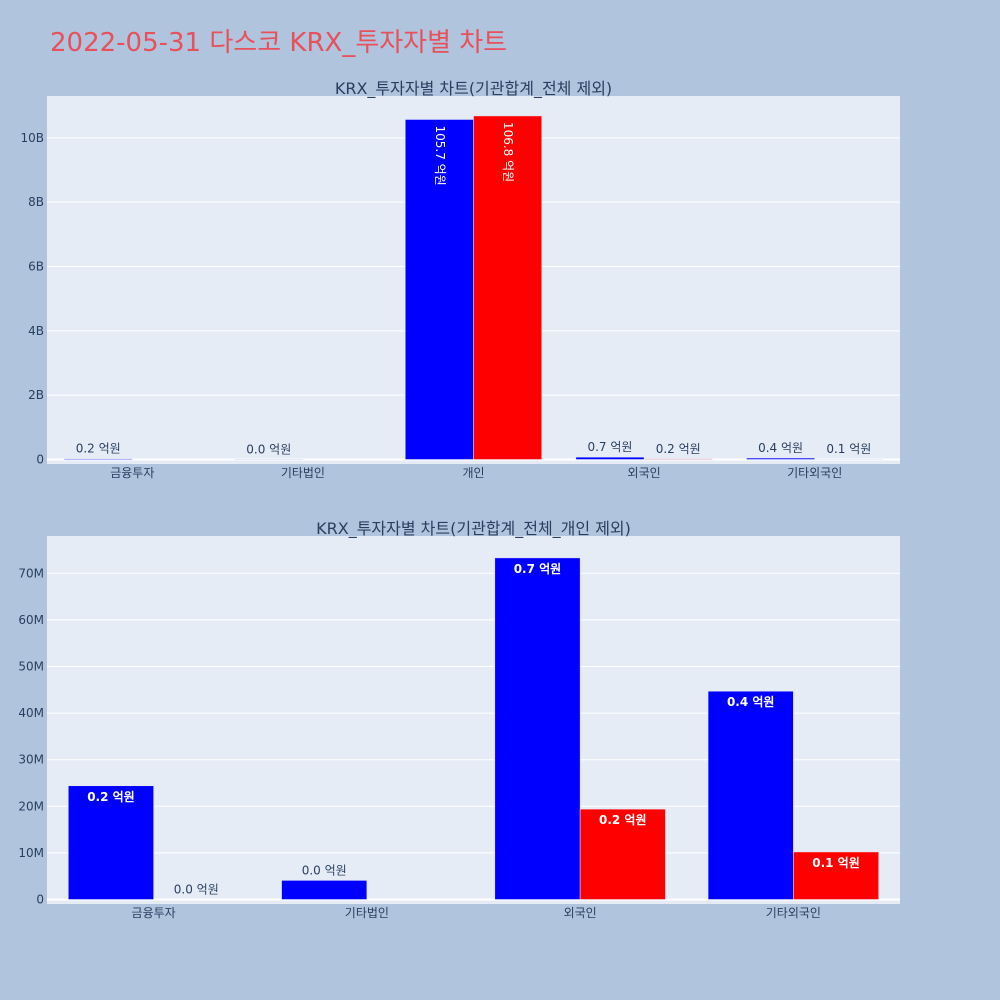 The width and height of the screenshot is (1000, 1000). Describe the element at coordinates (473, 89) in the screenshot. I see `chart-title: KRX_투자자별 차트(기관합계_전체 제외)` at that location.